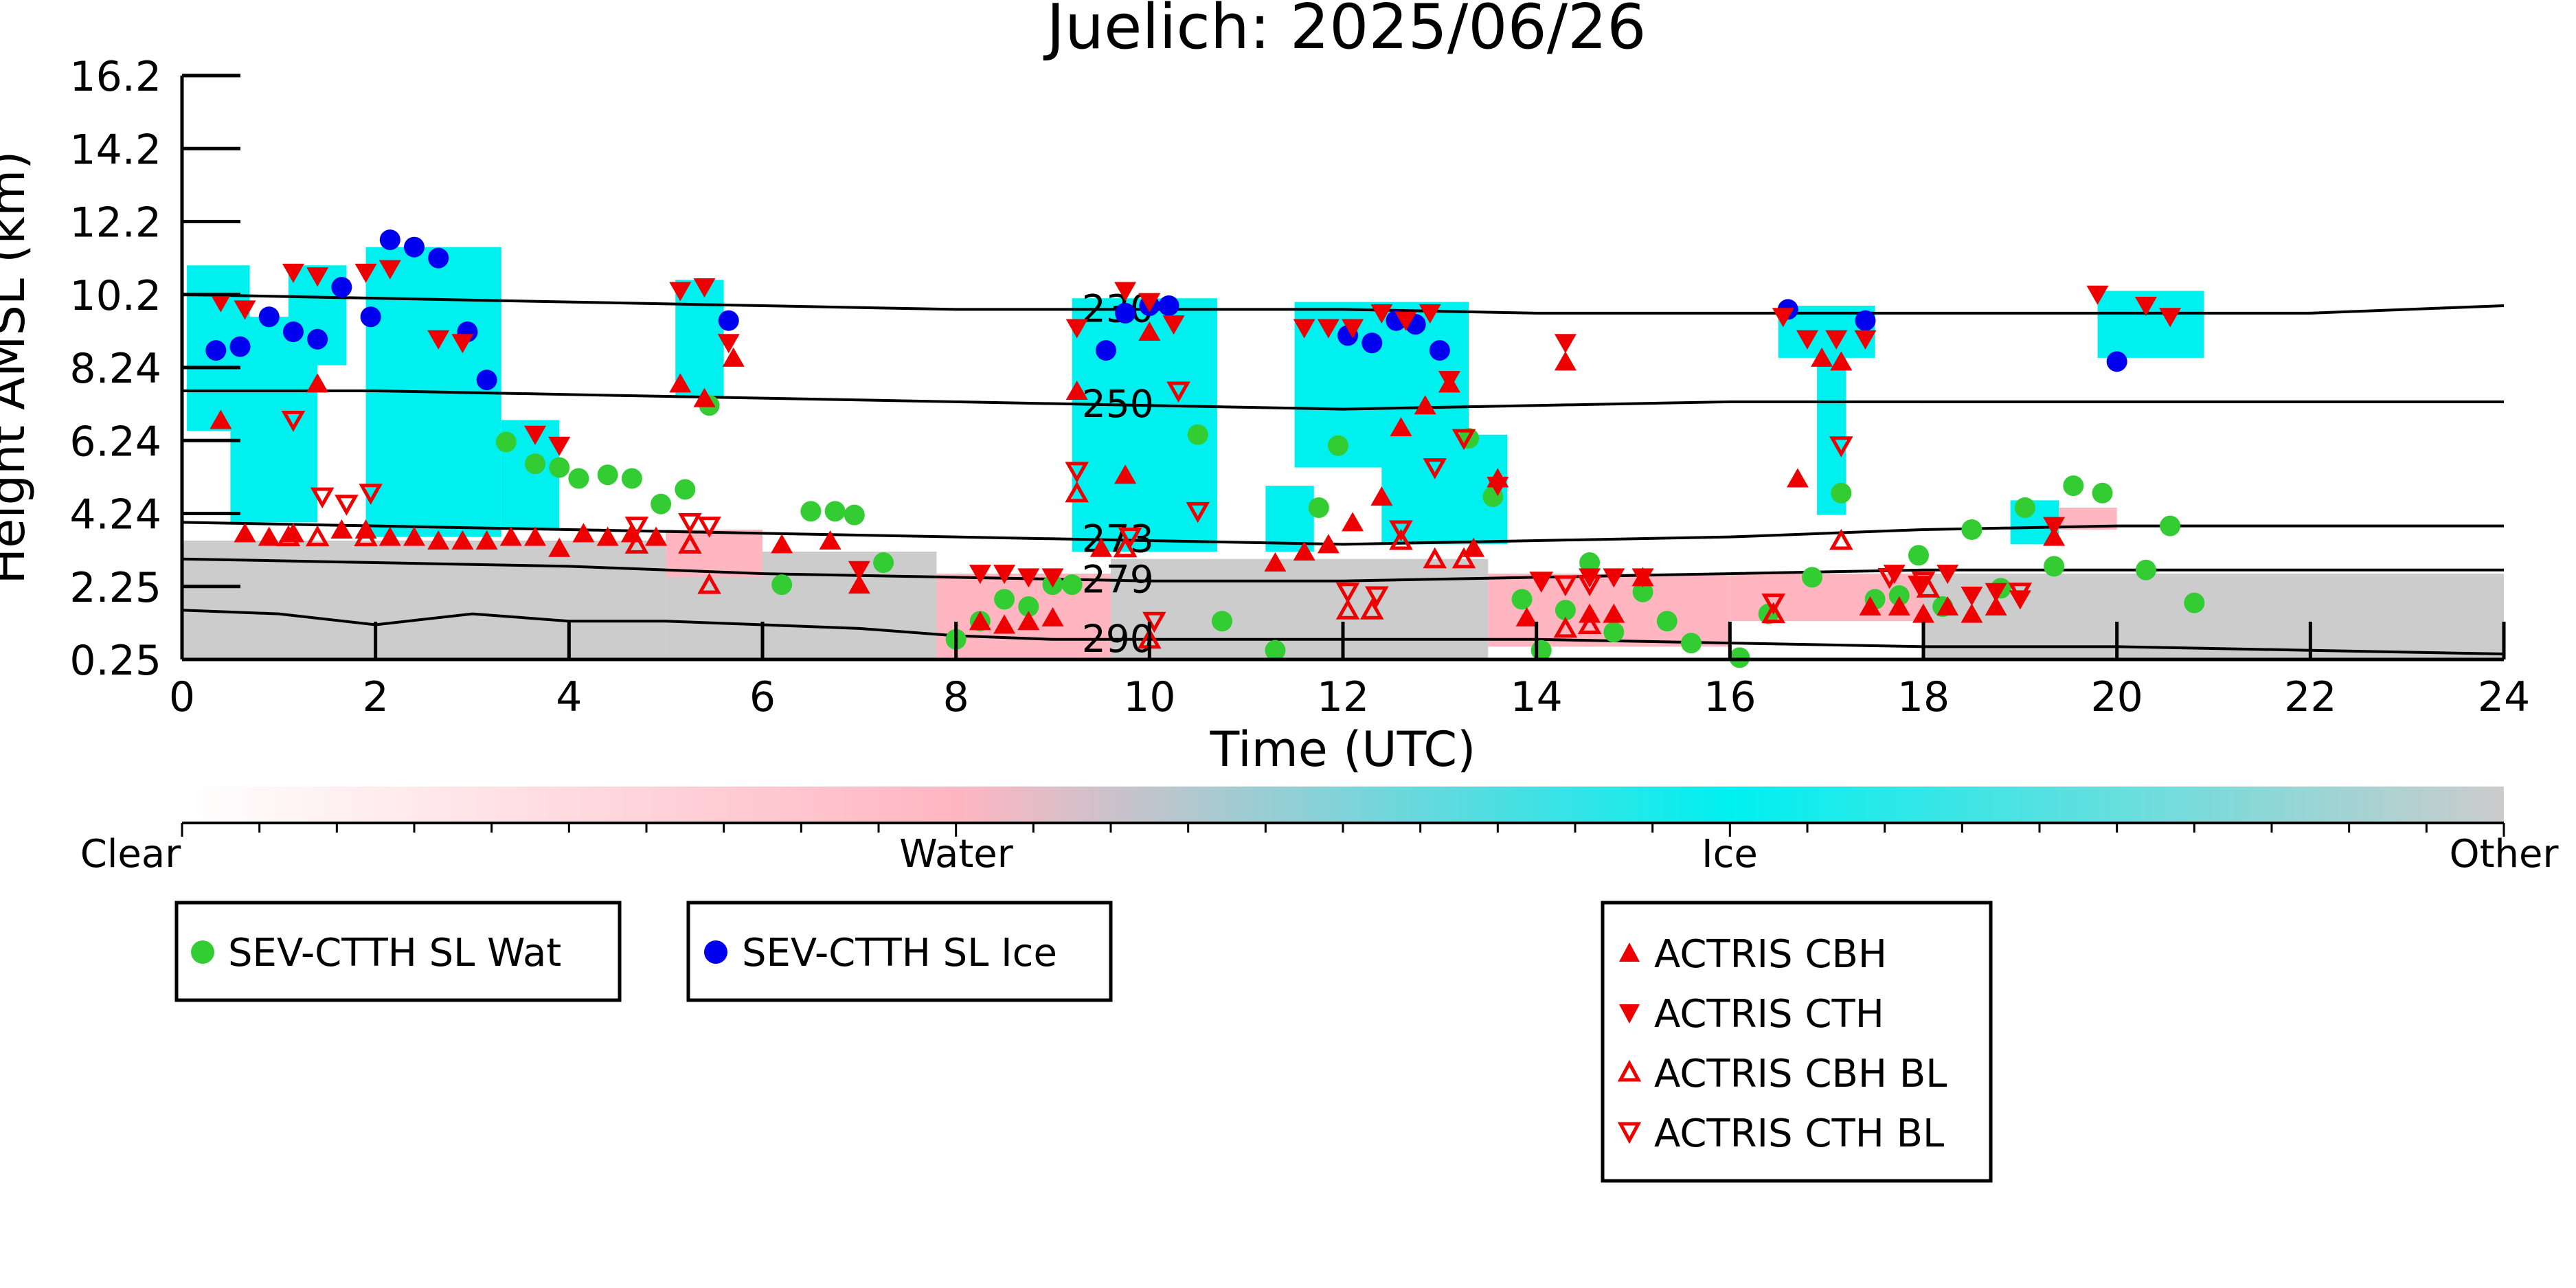 The width and height of the screenshot is (2576, 1288). What do you see at coordinates (1344, 31) in the screenshot?
I see `chart-title: Juelich: 2025/06/26` at bounding box center [1344, 31].